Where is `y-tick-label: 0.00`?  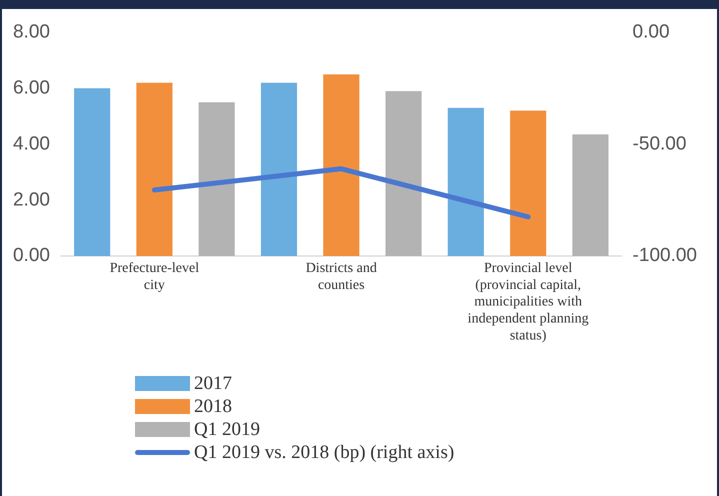
y-tick-label: 0.00 is located at coordinates (31, 255).